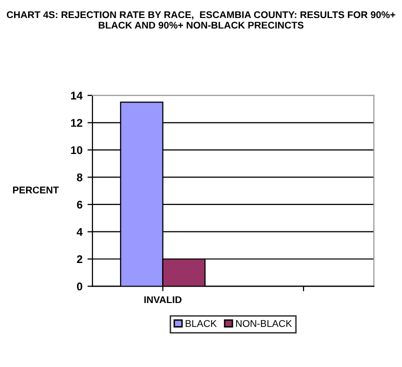  What do you see at coordinates (163, 300) in the screenshot?
I see `x-tick-label: INVALID` at bounding box center [163, 300].